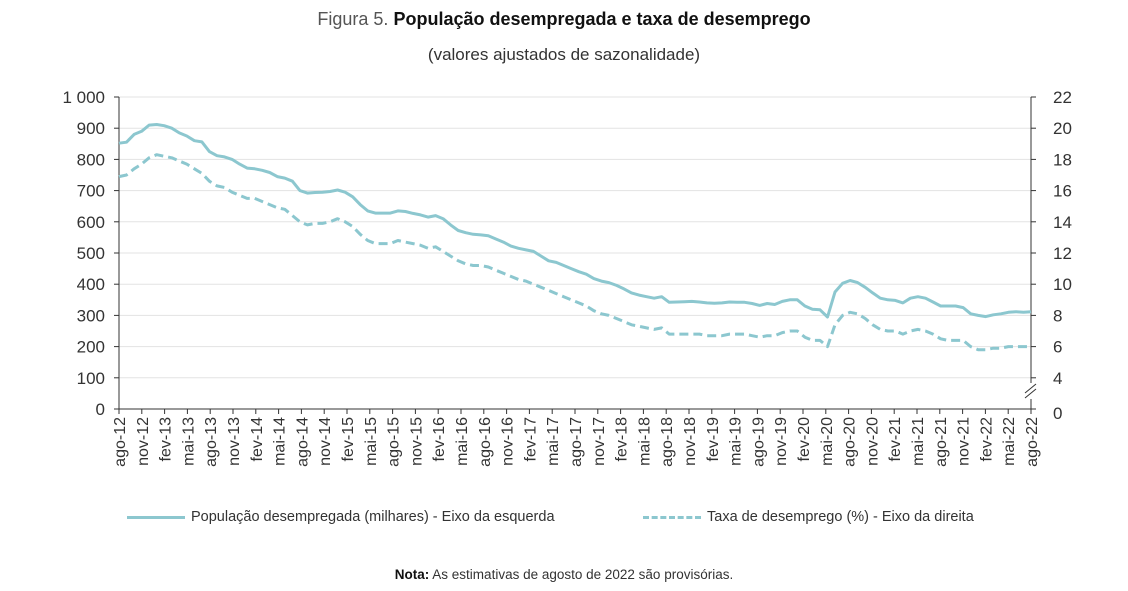 Image resolution: width=1128 pixels, height=591 pixels. Describe the element at coordinates (1057, 413) in the screenshot. I see `y-right-tick-label: 0` at that location.